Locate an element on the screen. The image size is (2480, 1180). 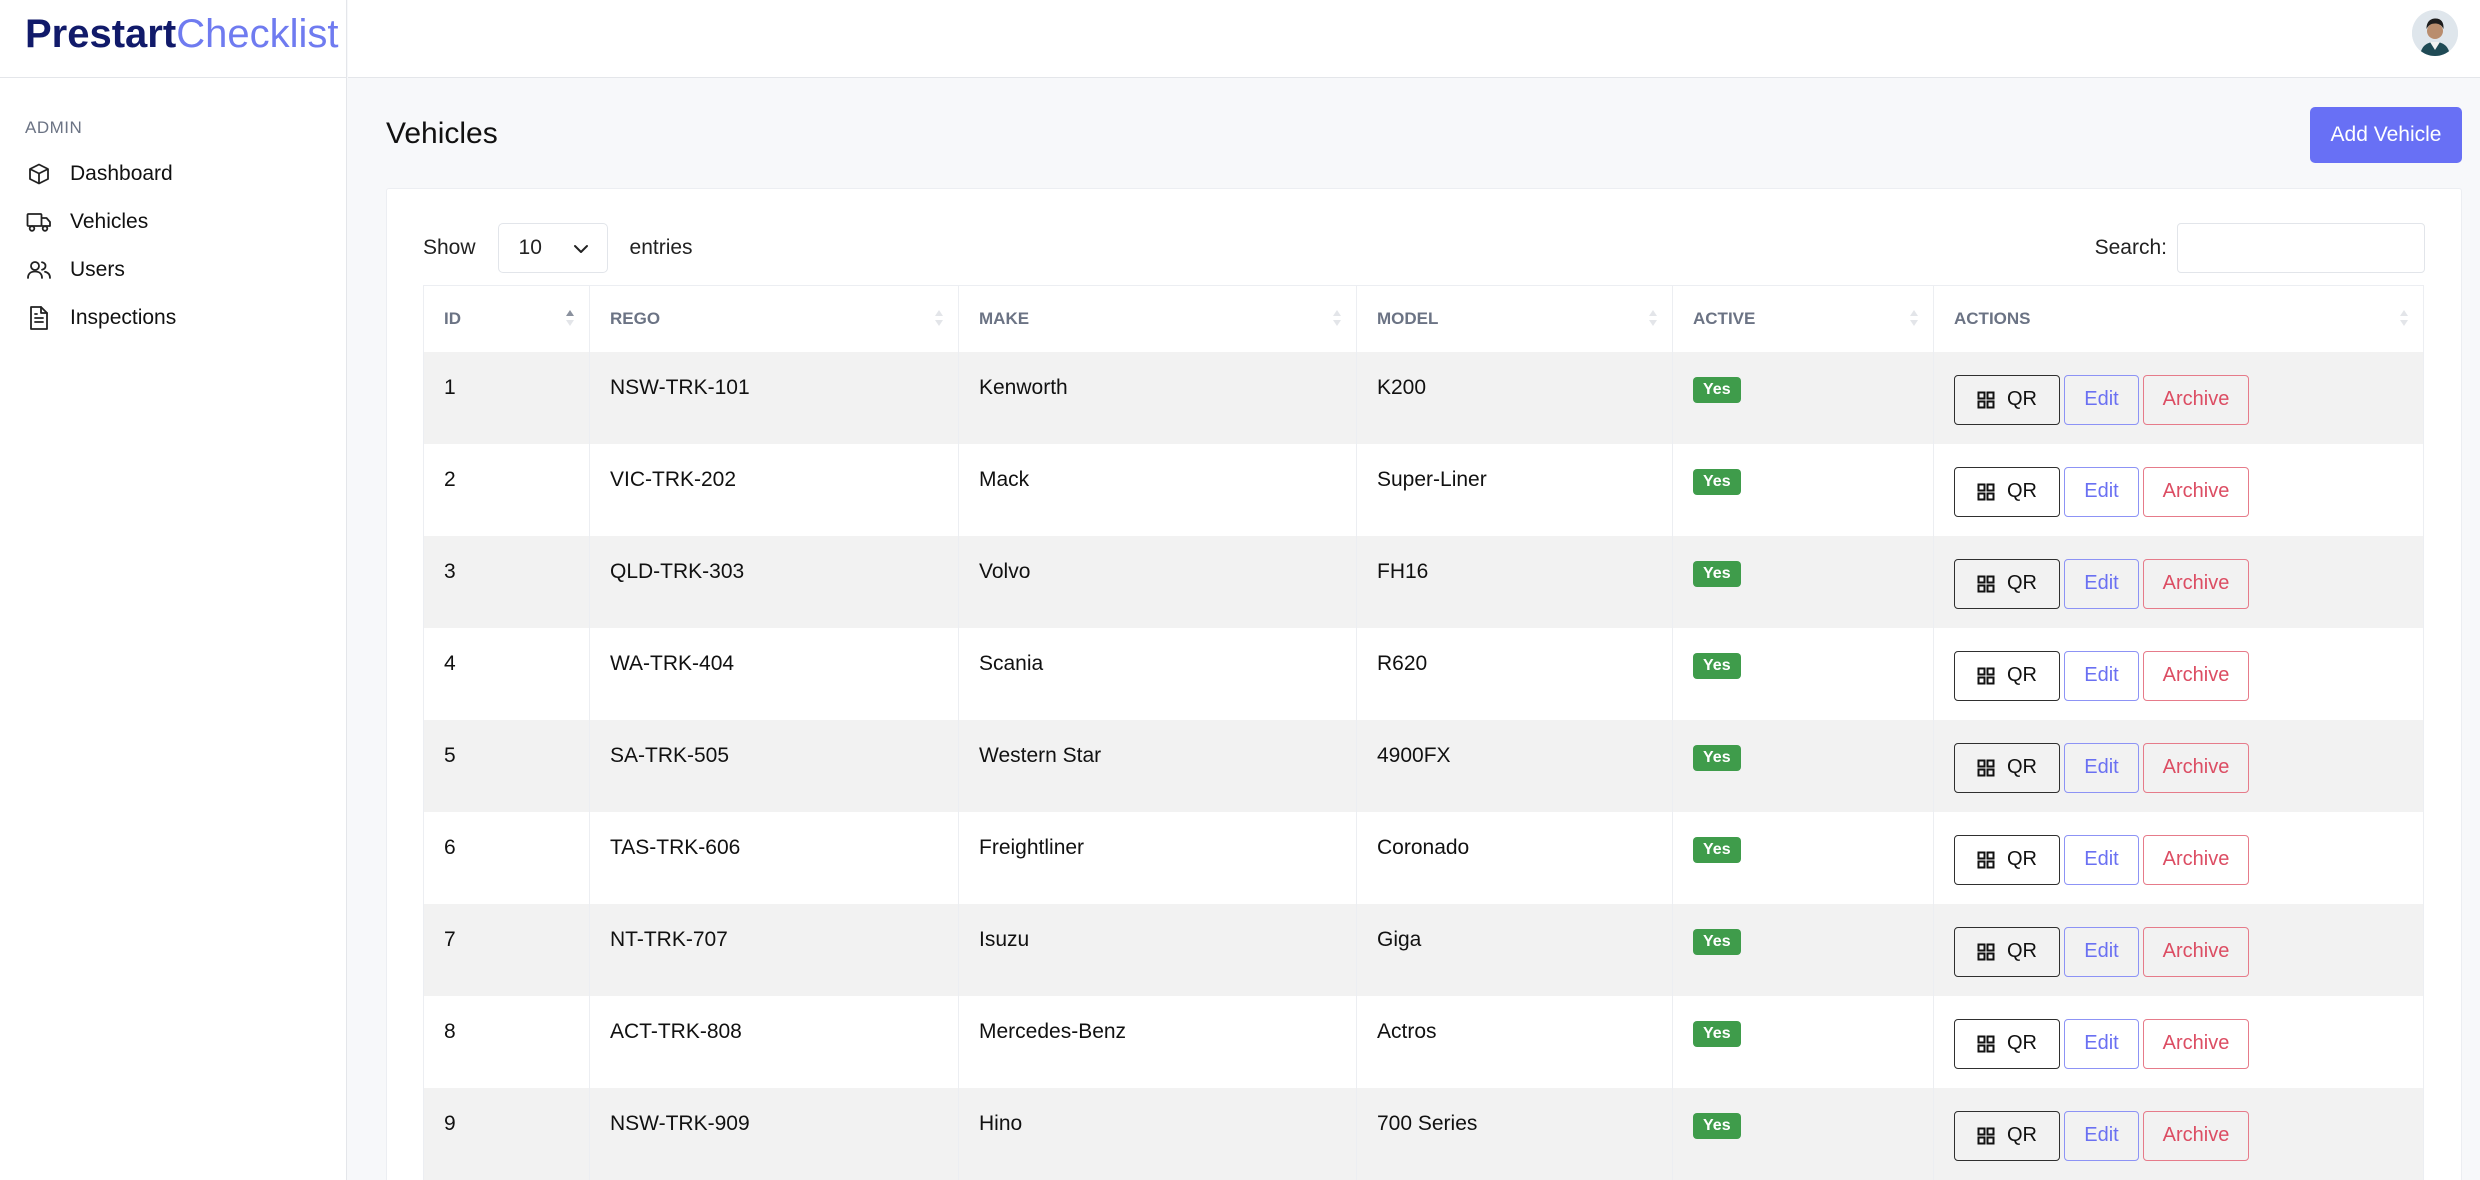
cell-model-text: R620 is located at coordinates (1402, 663).